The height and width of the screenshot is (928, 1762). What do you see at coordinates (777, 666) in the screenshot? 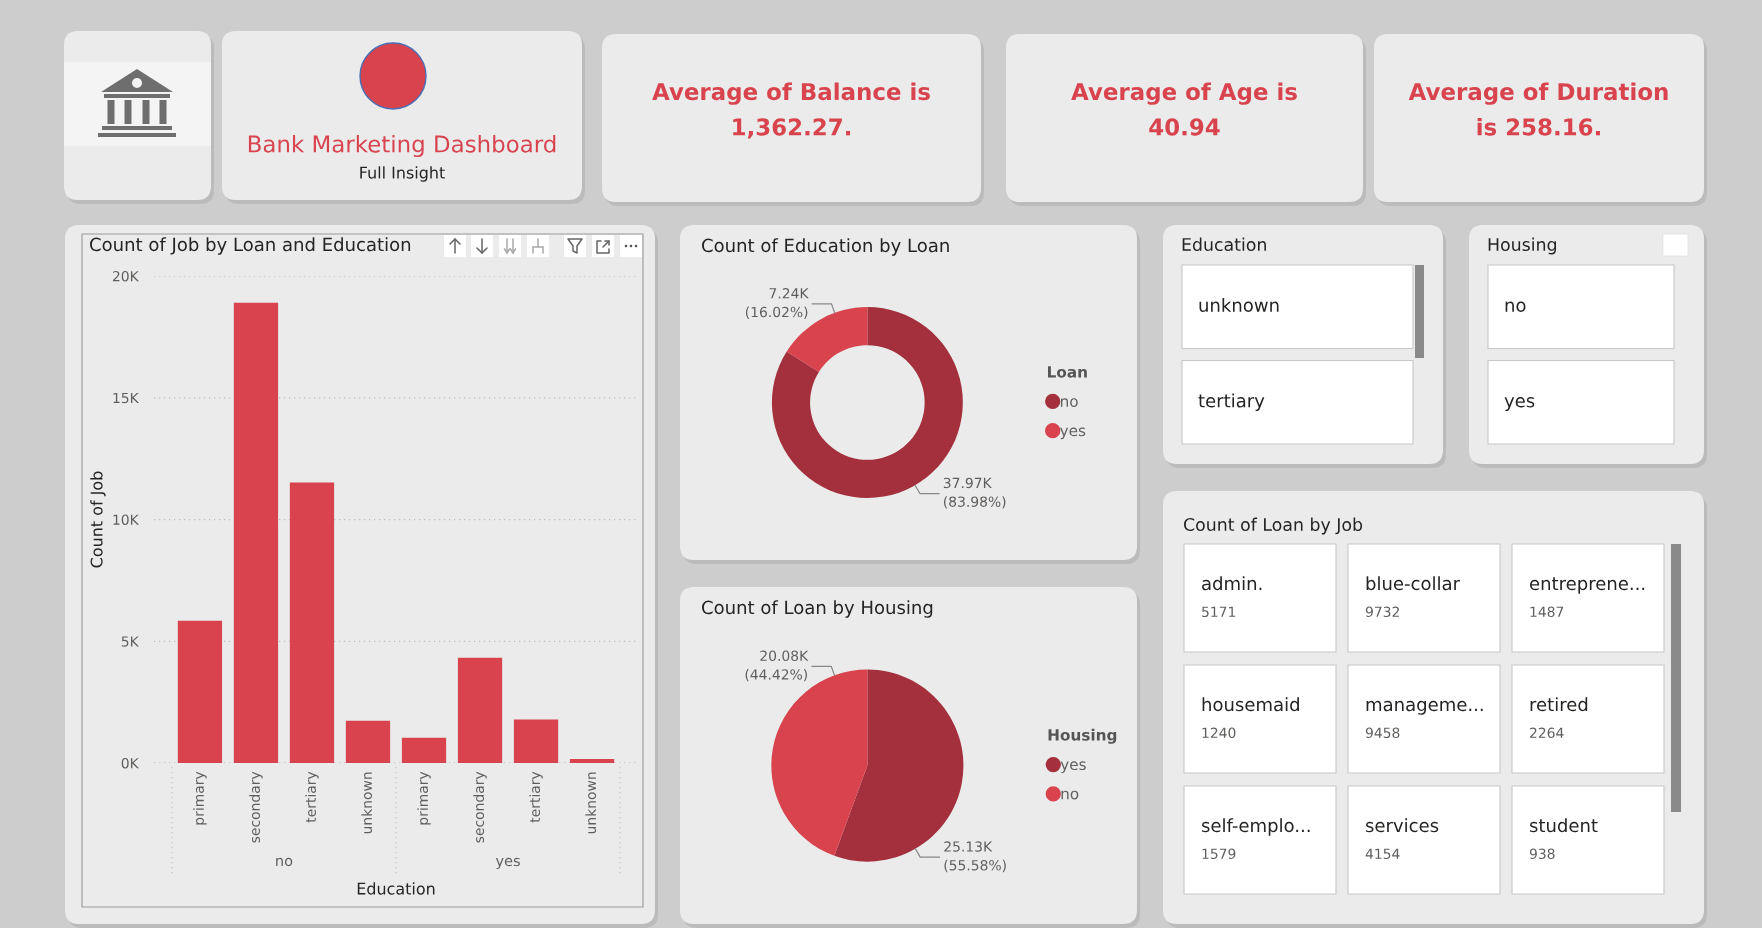
I see `data-label: 20.08K (44.42%)` at bounding box center [777, 666].